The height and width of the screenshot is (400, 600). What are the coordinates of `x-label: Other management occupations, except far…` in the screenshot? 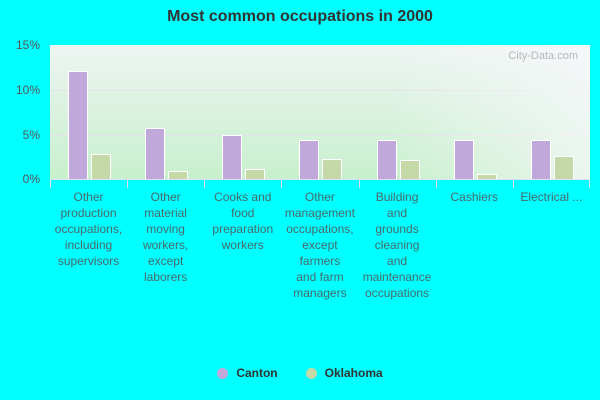 It's located at (319, 245).